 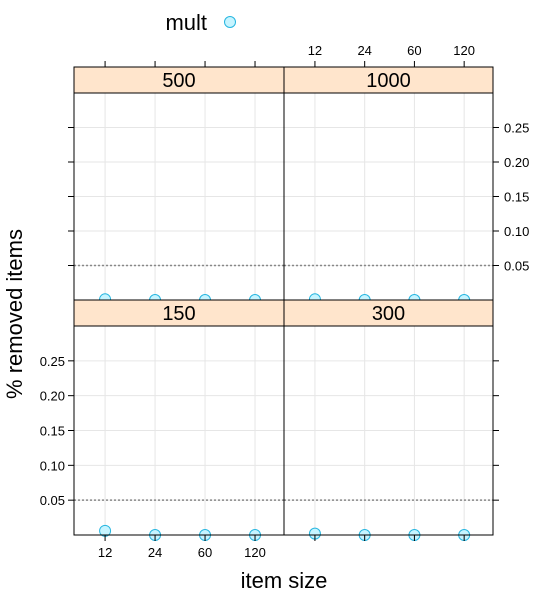 What do you see at coordinates (516, 128) in the screenshot?
I see `y-tick-label-right-0.25: 0.25` at bounding box center [516, 128].